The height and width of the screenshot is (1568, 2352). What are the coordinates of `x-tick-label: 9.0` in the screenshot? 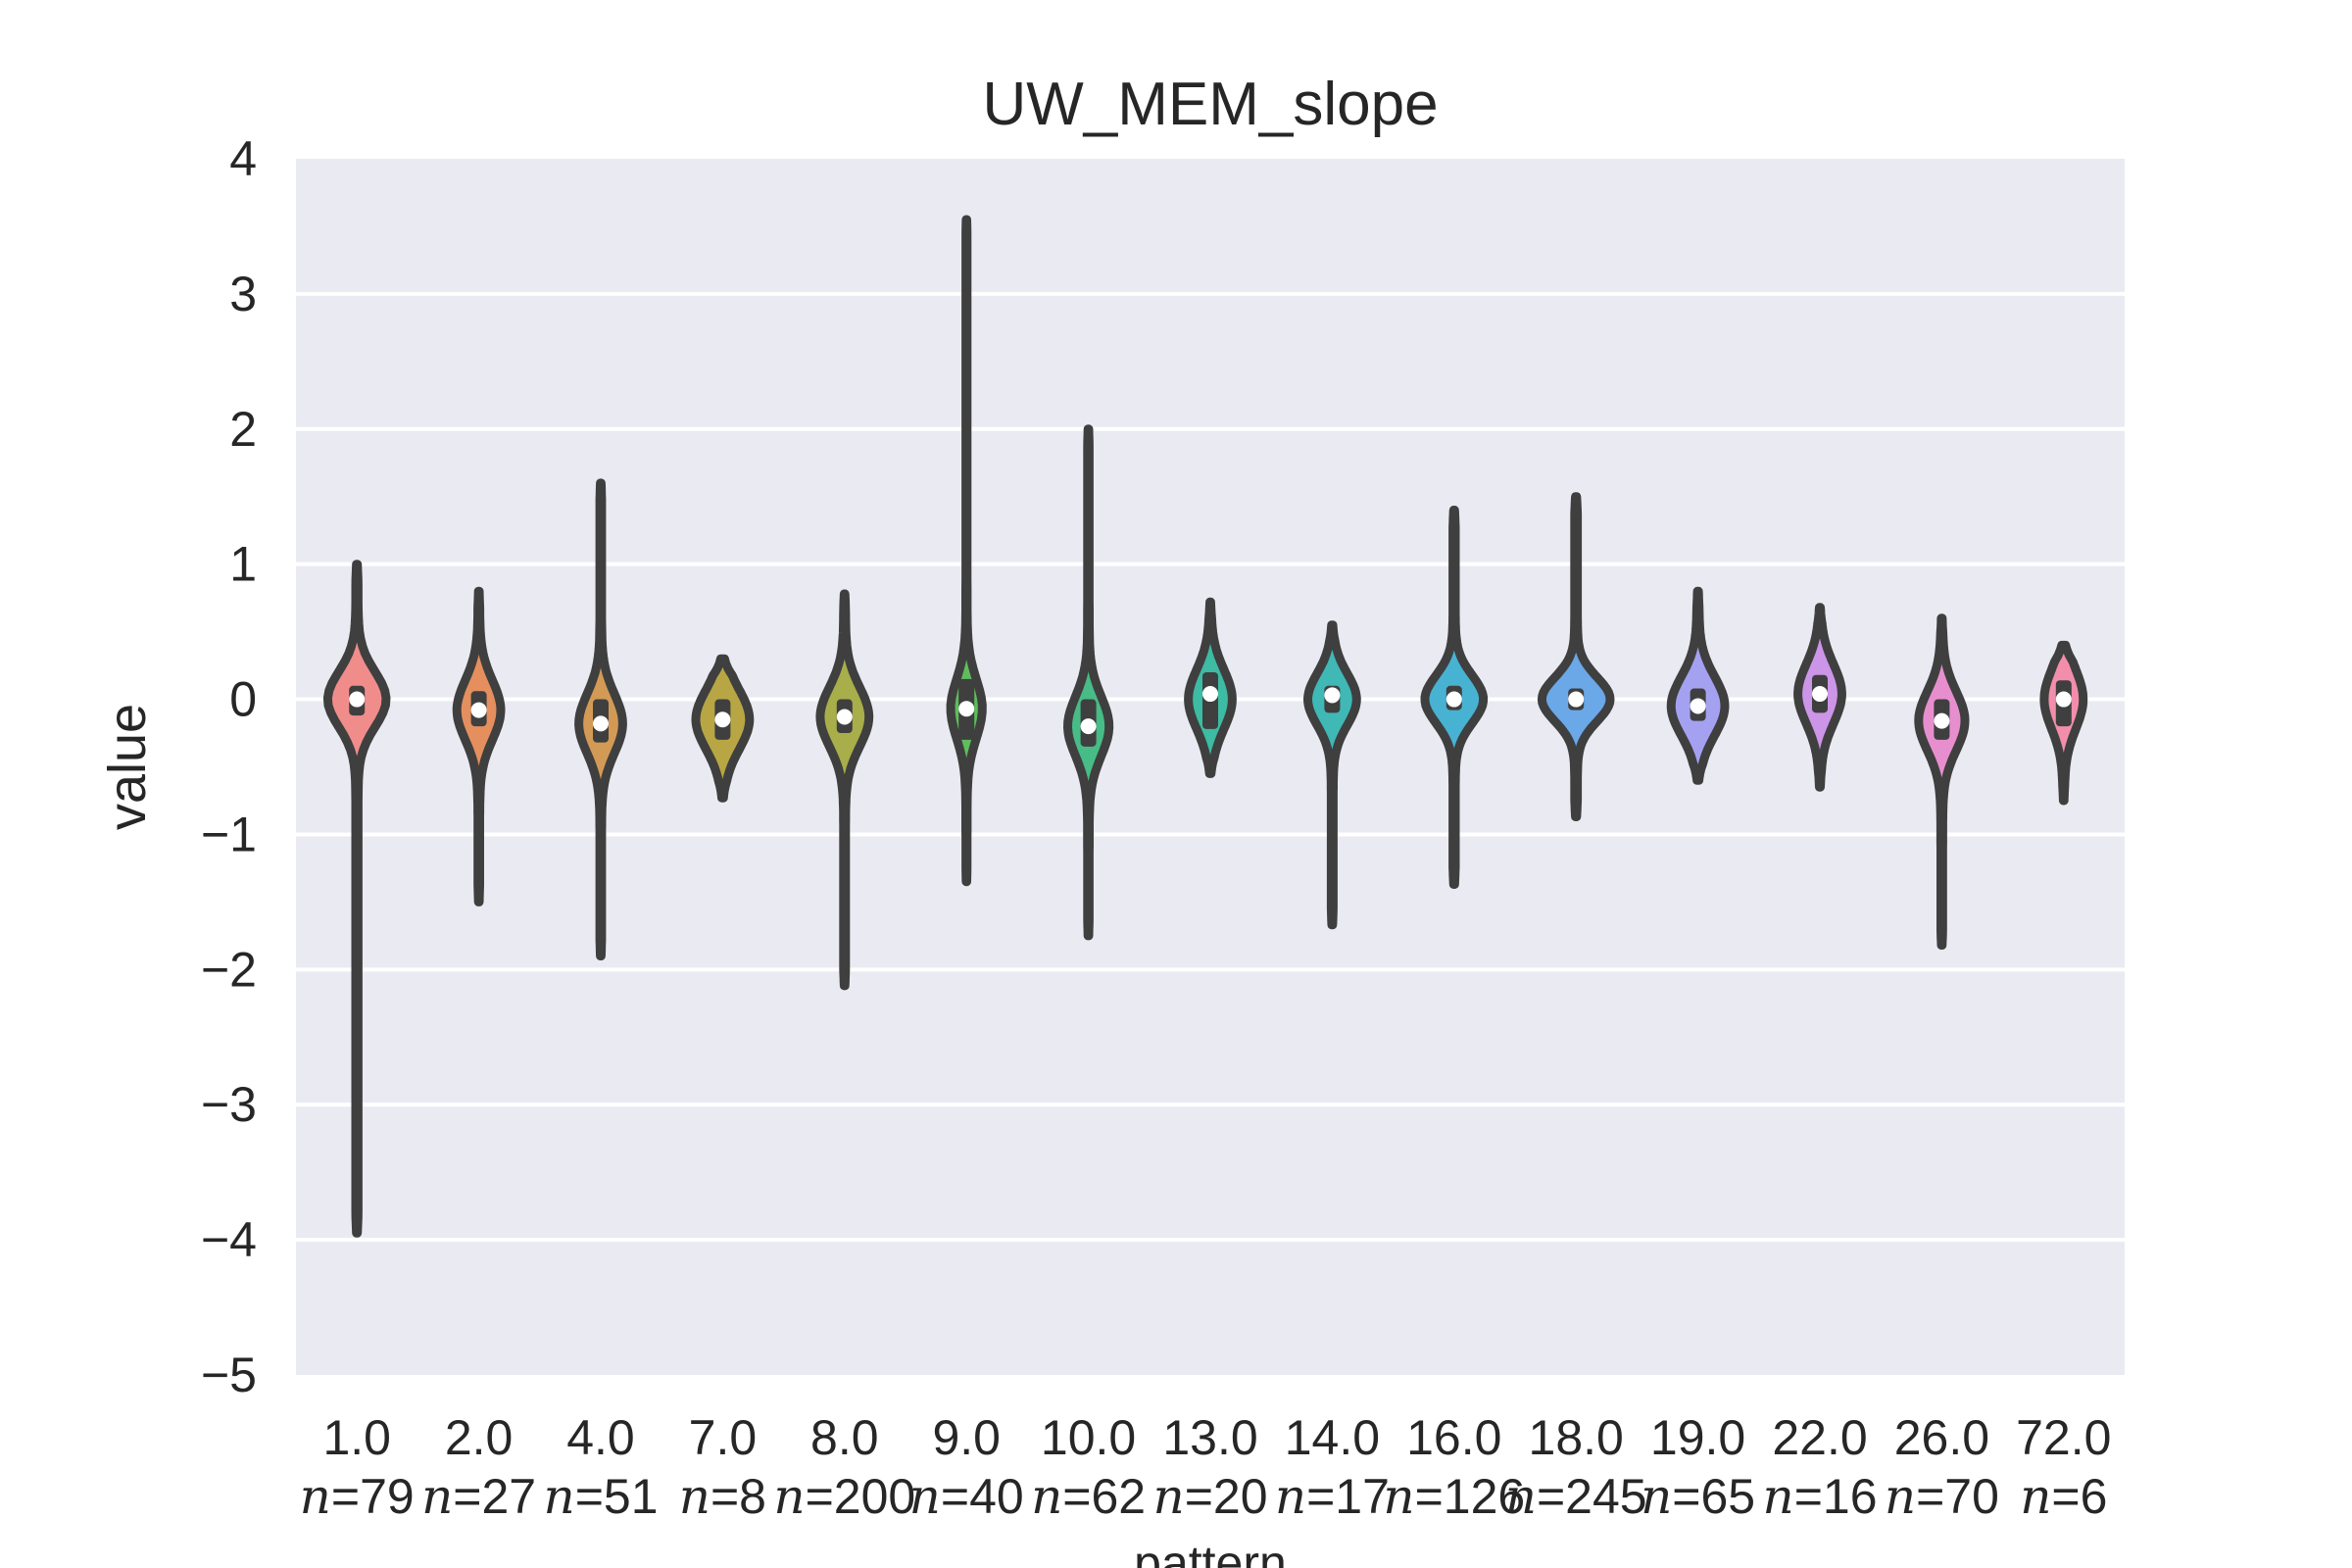 It's located at (966, 1437).